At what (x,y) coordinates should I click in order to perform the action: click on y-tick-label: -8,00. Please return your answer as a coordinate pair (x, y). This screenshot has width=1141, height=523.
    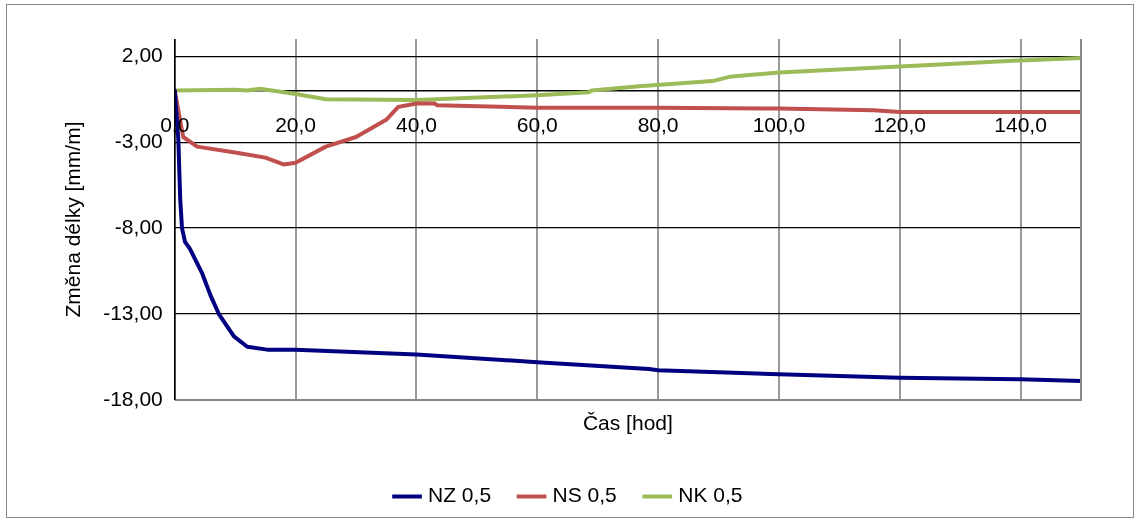
    Looking at the image, I should click on (138, 226).